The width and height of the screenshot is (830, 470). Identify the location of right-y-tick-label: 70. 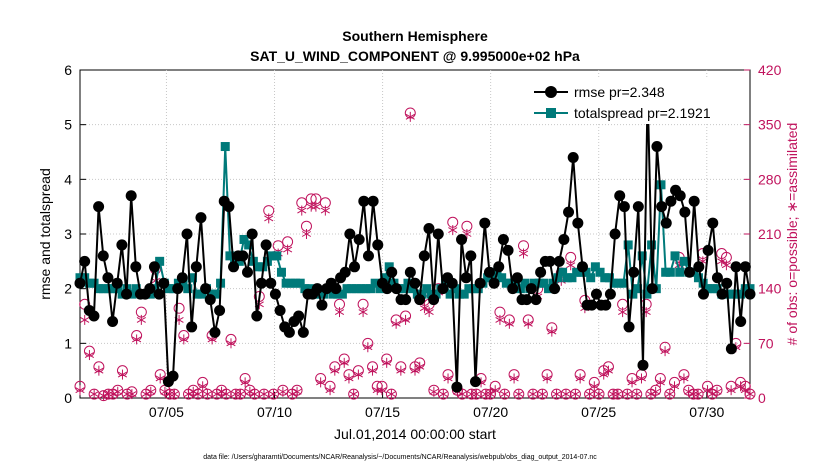
(766, 343).